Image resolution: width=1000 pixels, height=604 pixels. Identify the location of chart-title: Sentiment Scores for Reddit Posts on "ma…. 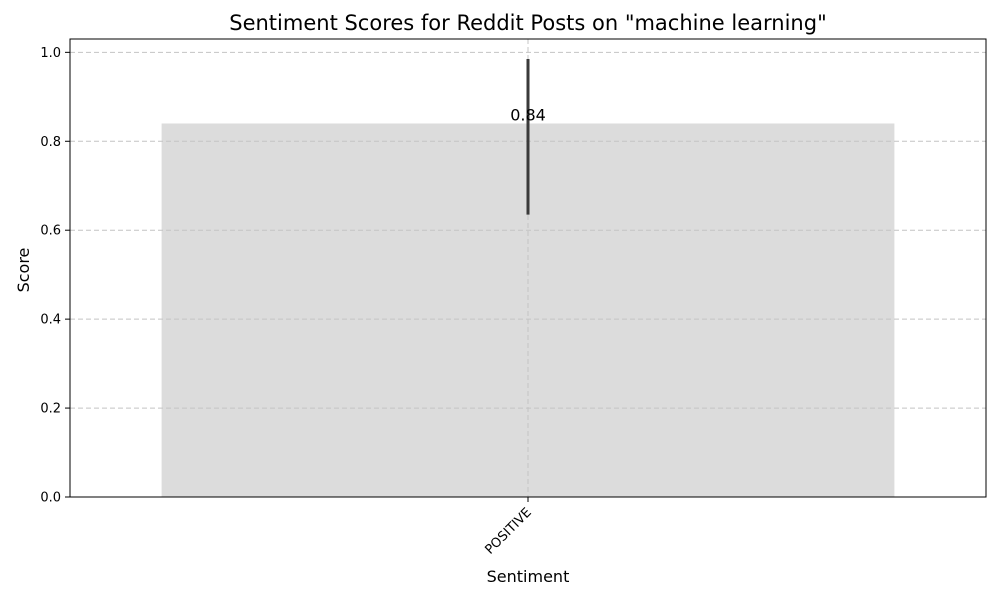
(527, 23).